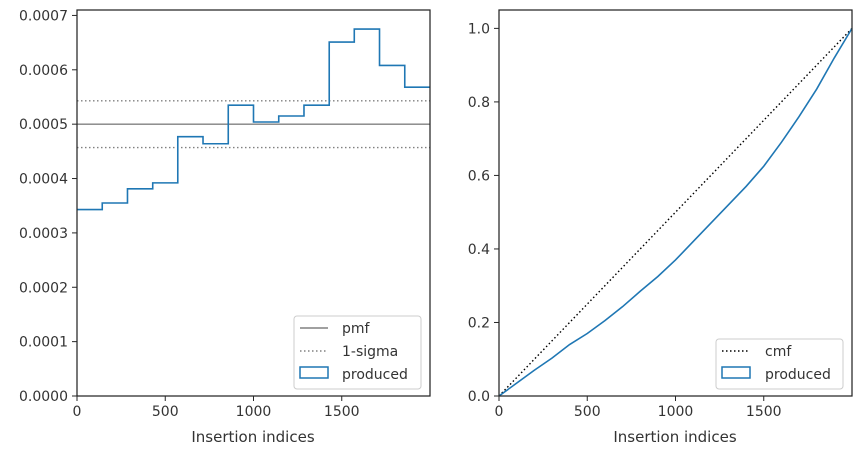 Image resolution: width=861 pixels, height=454 pixels. Describe the element at coordinates (479, 103) in the screenshot. I see `y-tick-label: 0.8` at that location.